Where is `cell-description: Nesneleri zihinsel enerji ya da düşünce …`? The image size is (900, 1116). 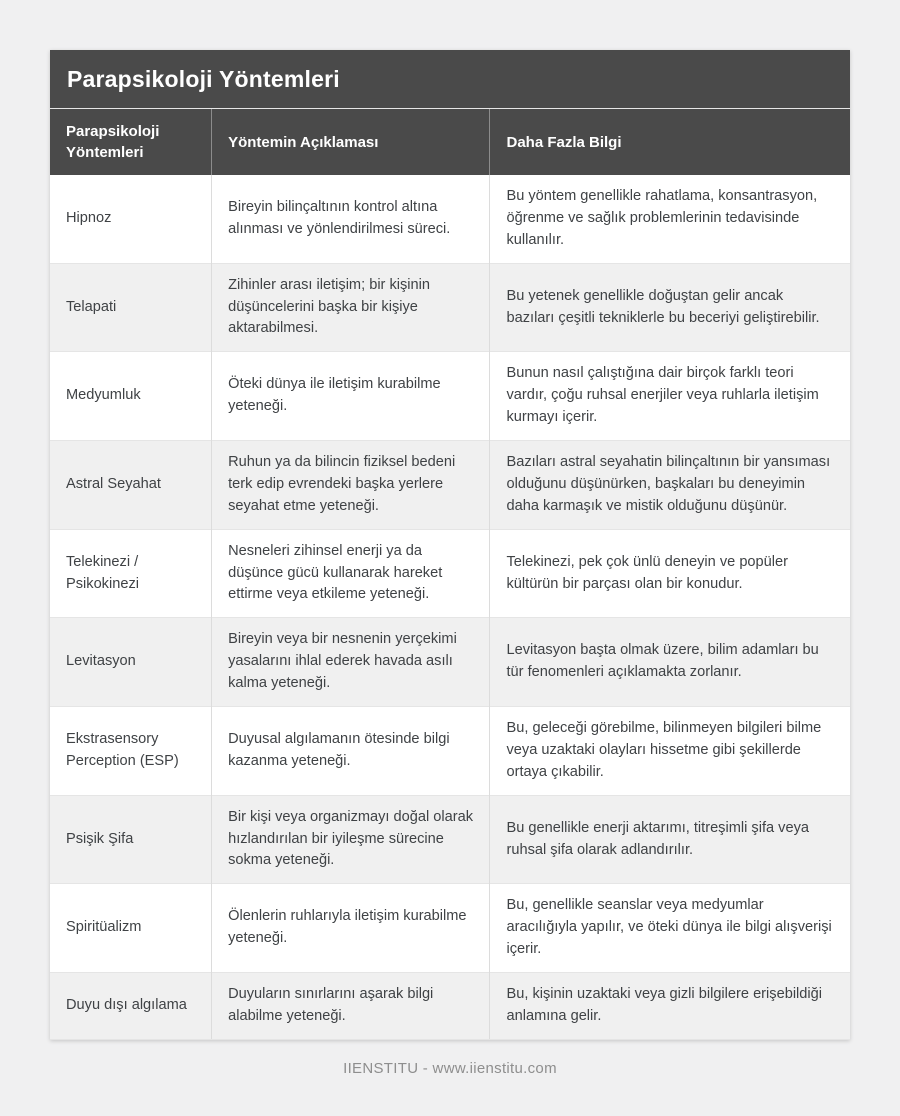
cell-description: Nesneleri zihinsel enerji ya da düşünce … is located at coordinates (351, 573).